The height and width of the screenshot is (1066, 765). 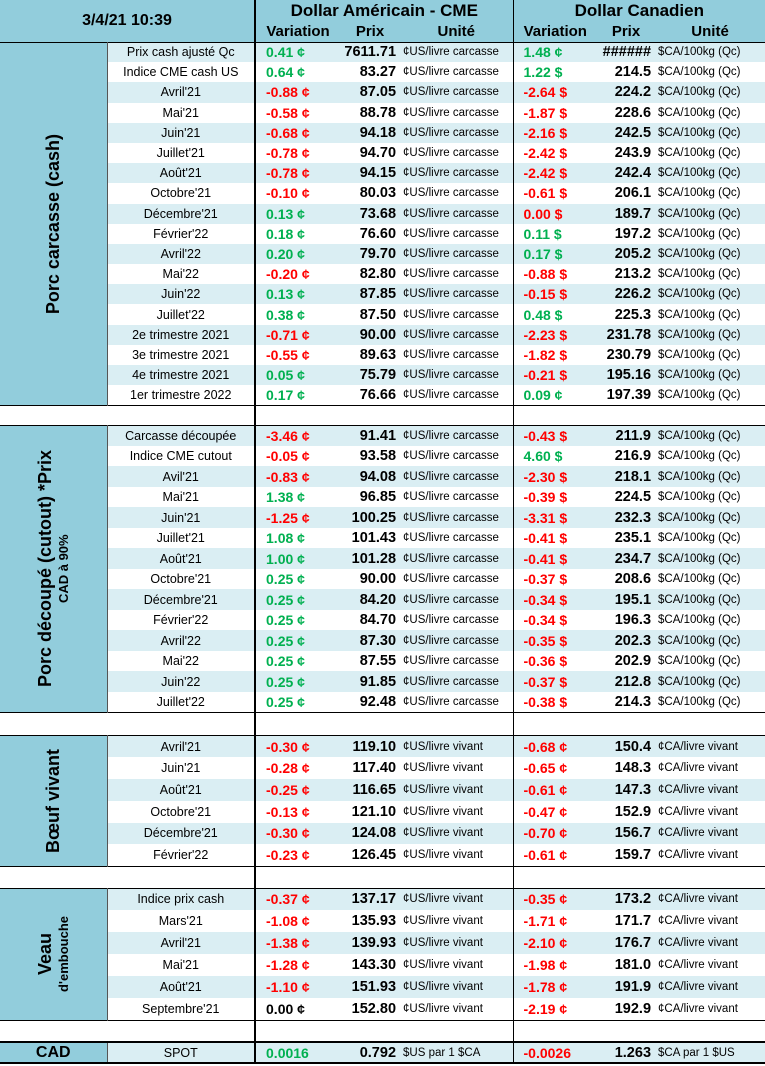 What do you see at coordinates (298, 213) in the screenshot?
I see `us-variation: 0.13 ¢` at bounding box center [298, 213].